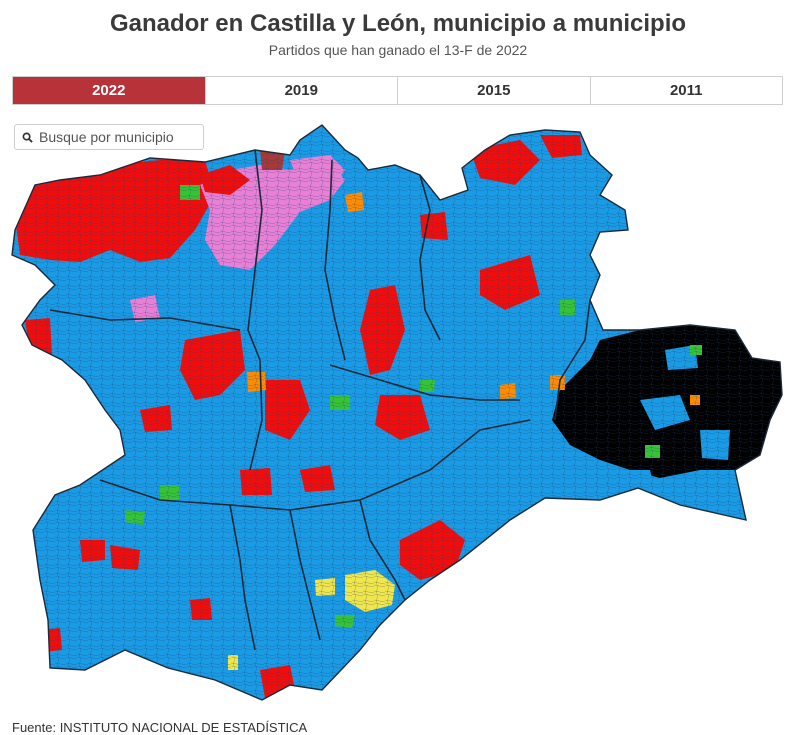  I want to click on psoe-area, so click(647, 216).